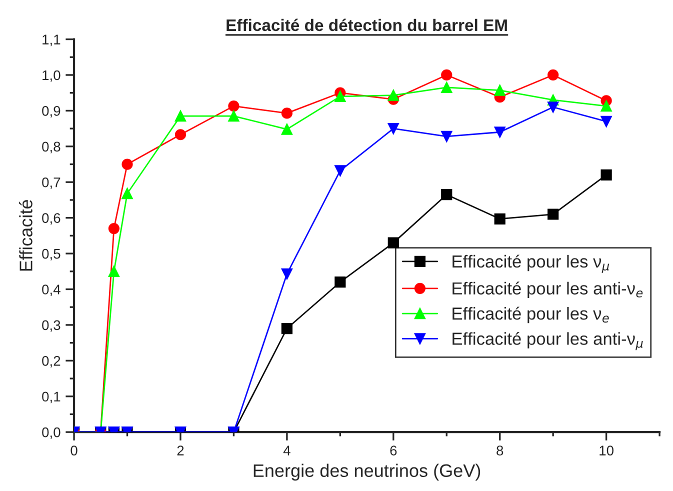  Describe the element at coordinates (51, 40) in the screenshot. I see `y-tick-label: 1,1` at that location.